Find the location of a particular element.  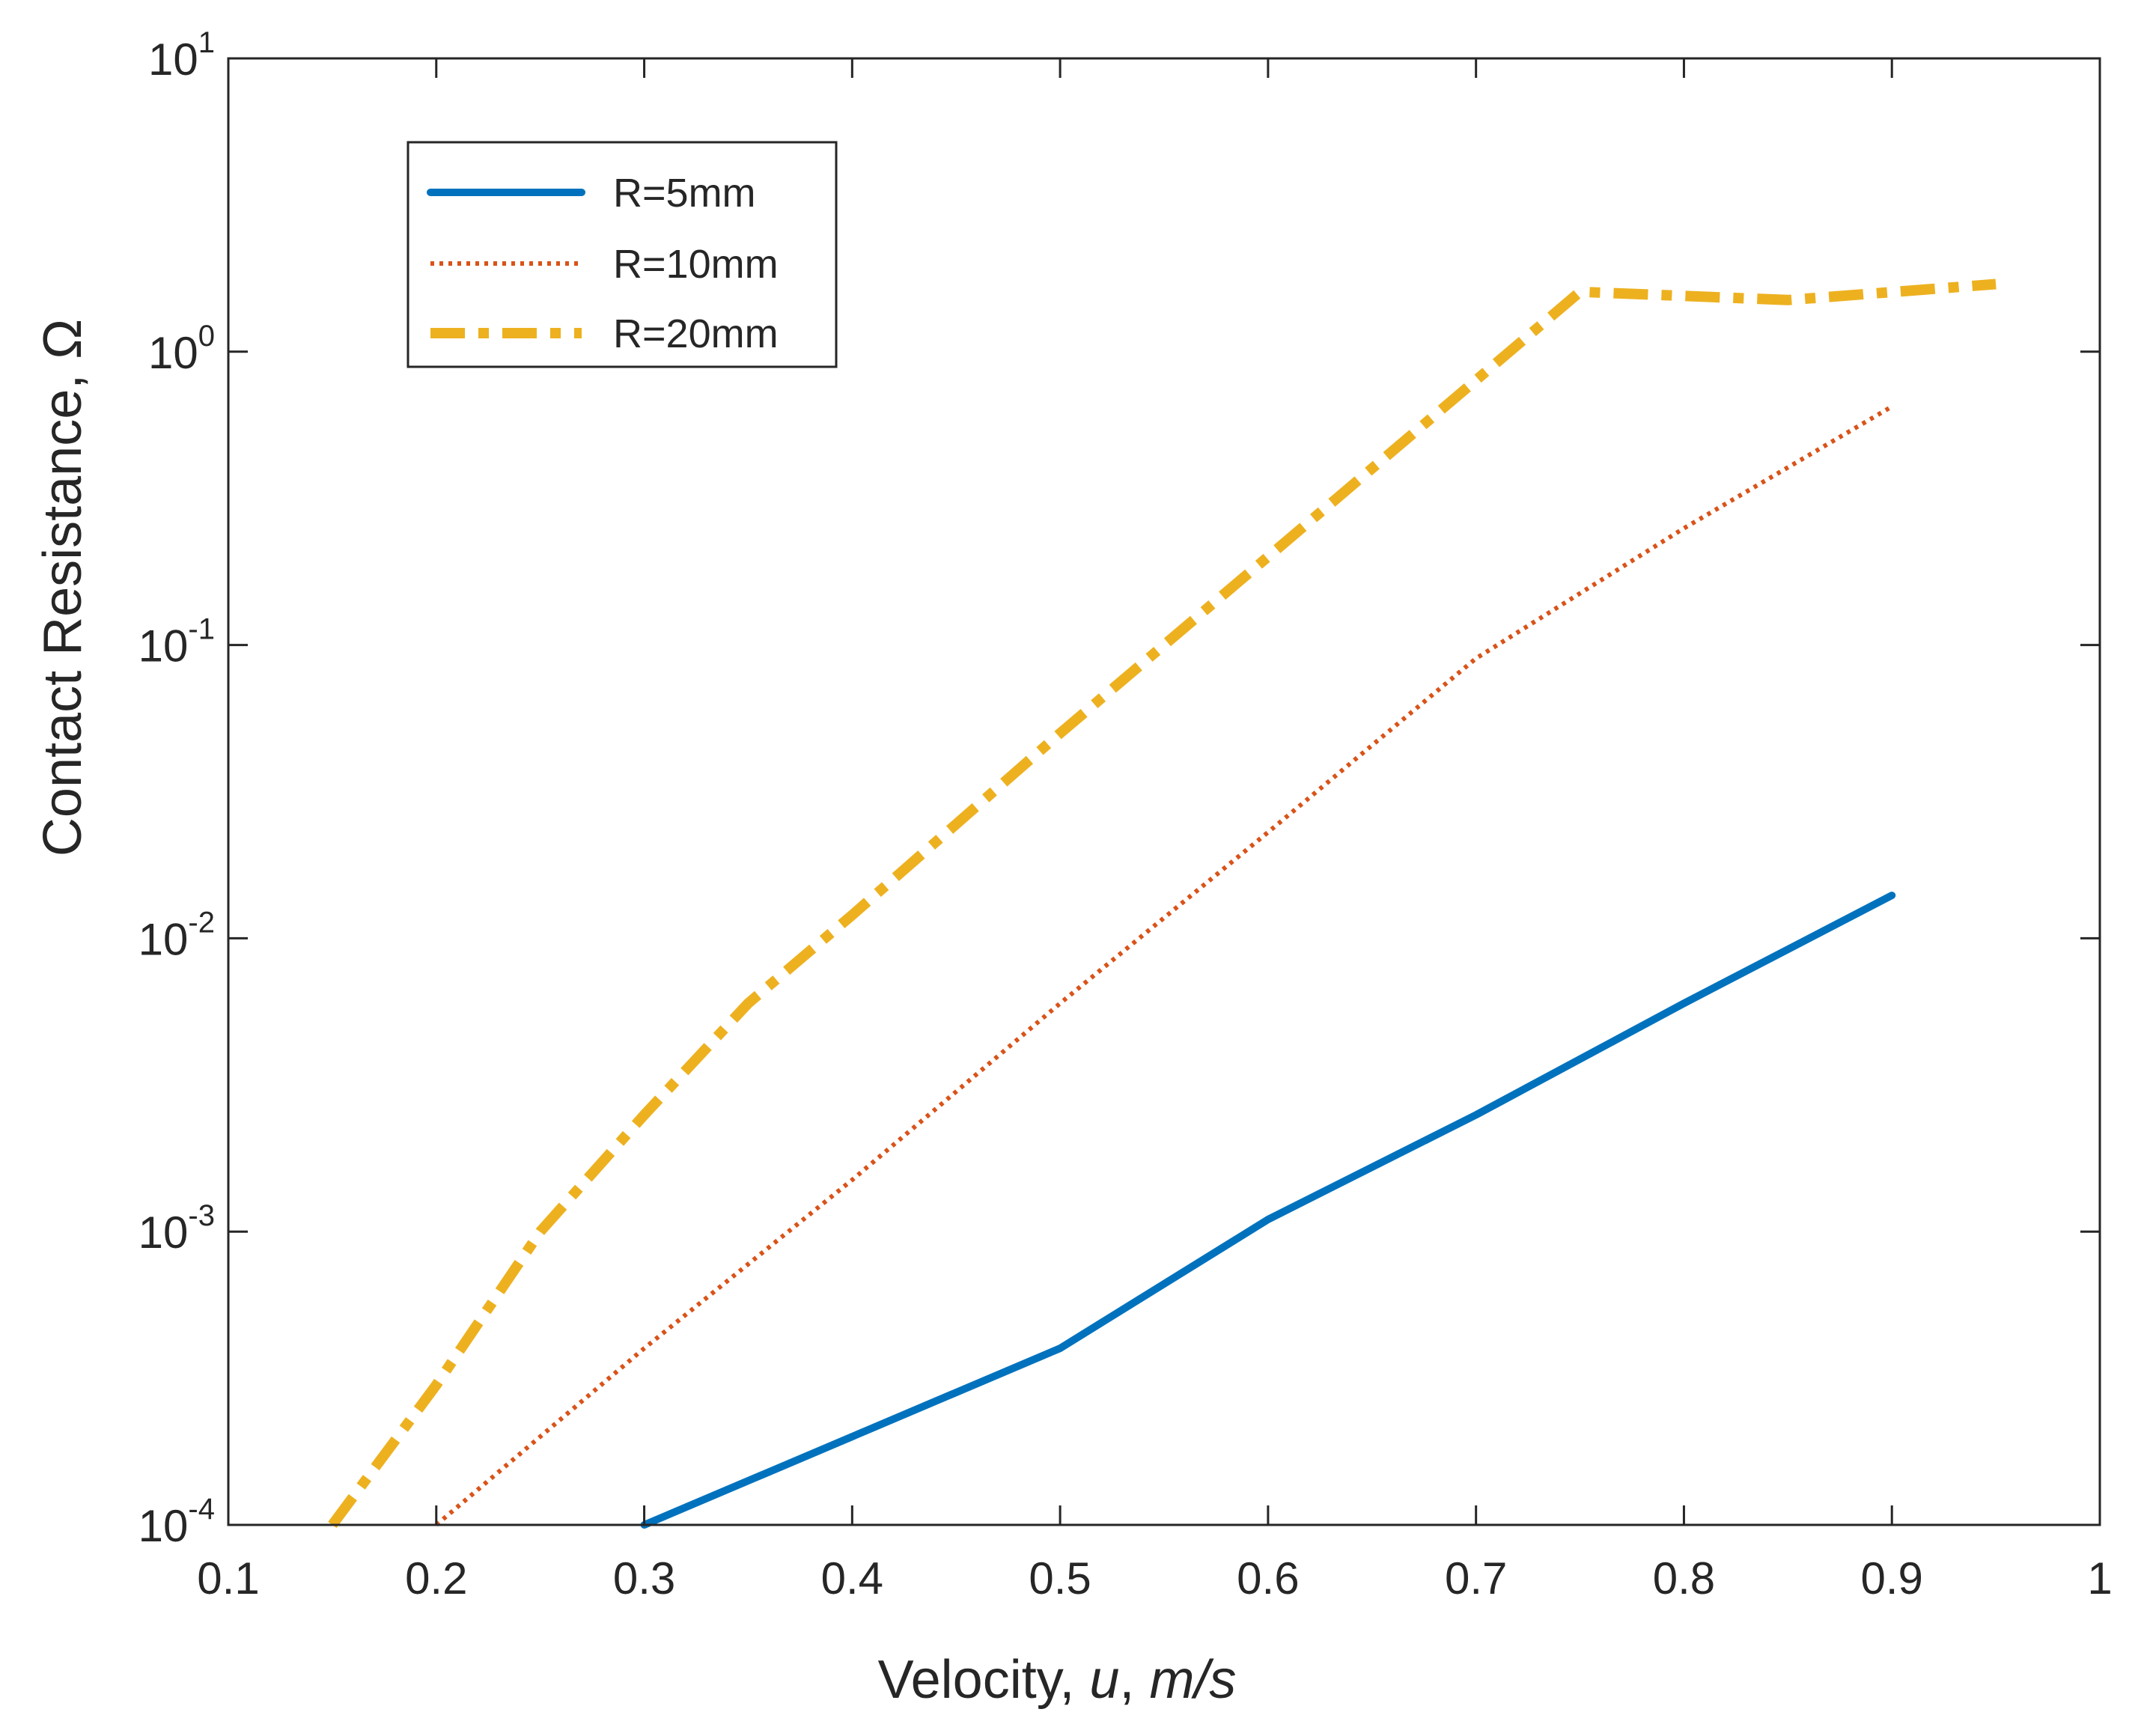

x-tick-label: 1 is located at coordinates (2099, 1578).